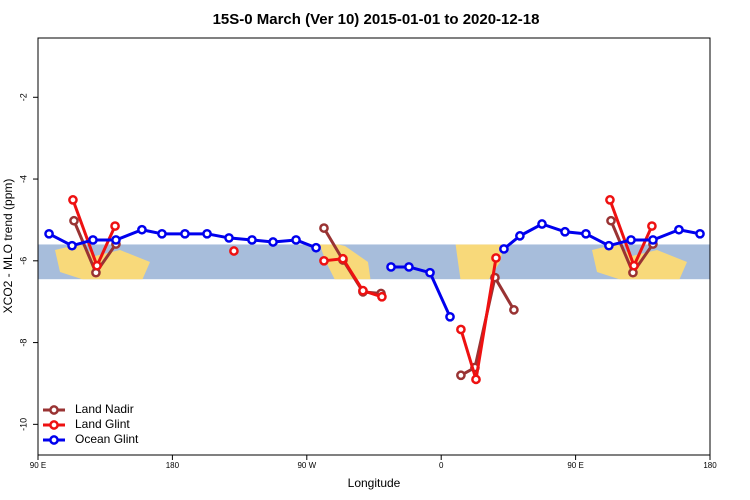  Describe the element at coordinates (23, 343) in the screenshot. I see `y-tick-label: -8` at that location.